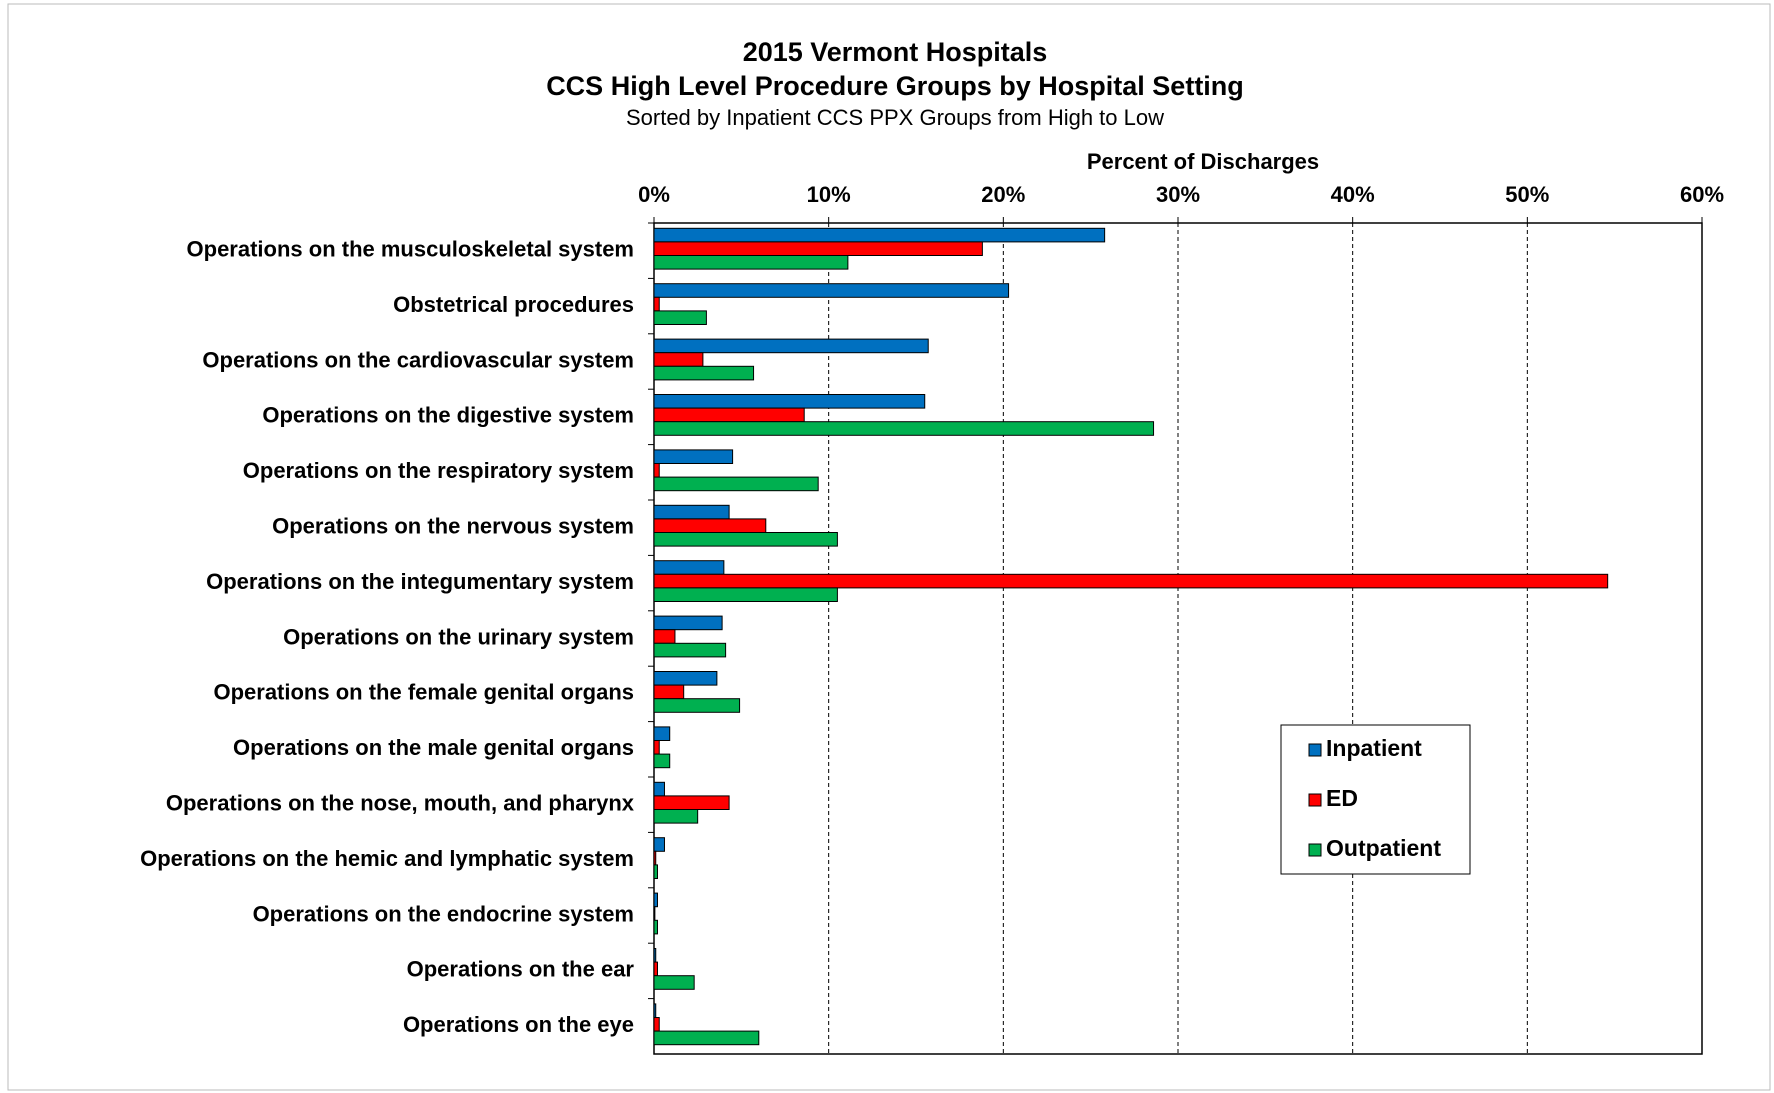 The width and height of the screenshot is (1774, 1093). I want to click on x-tick-label: 10%, so click(829, 194).